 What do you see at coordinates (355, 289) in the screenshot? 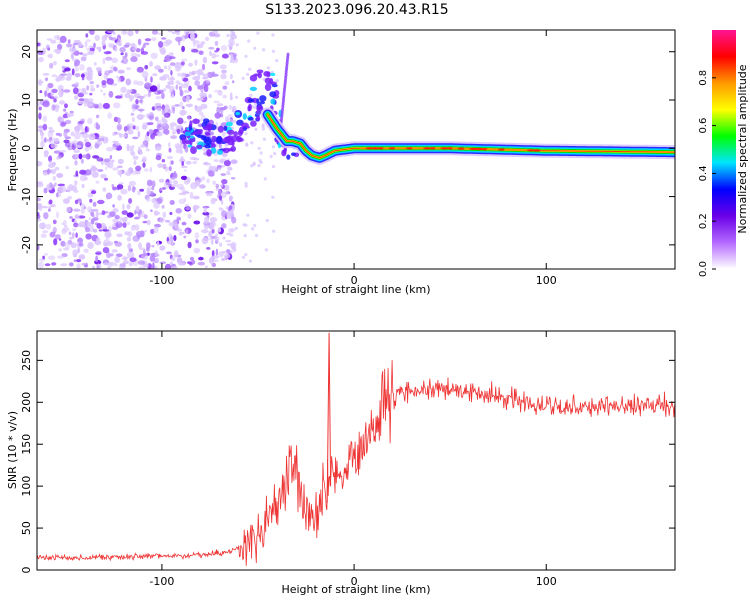
I see `spectrogram-x-label: Height of straight line (km)` at bounding box center [355, 289].